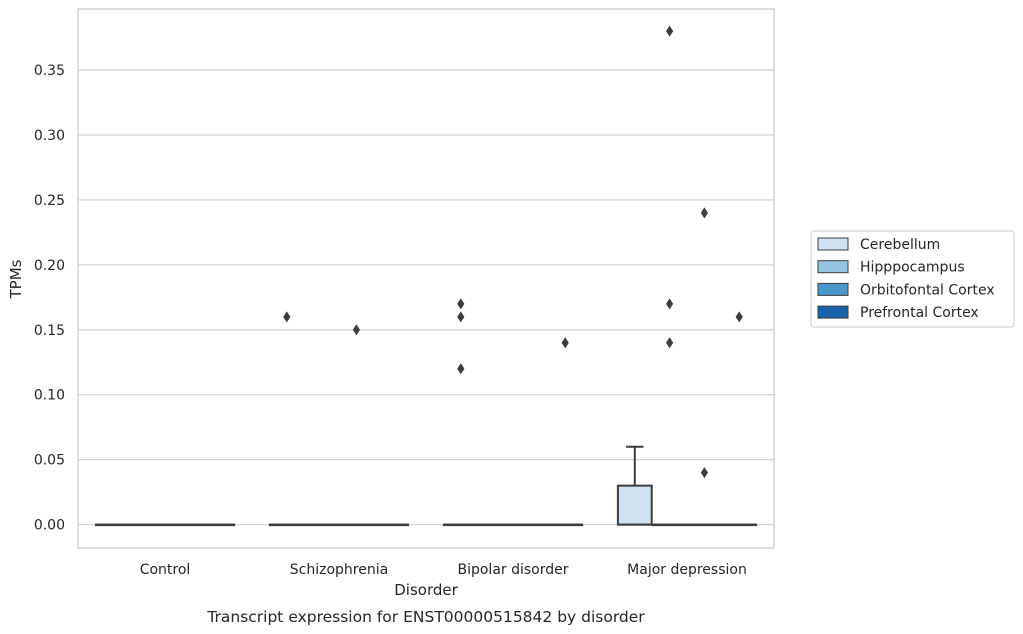 The height and width of the screenshot is (634, 1023). Describe the element at coordinates (165, 570) in the screenshot. I see `x-tick-label: Control` at that location.